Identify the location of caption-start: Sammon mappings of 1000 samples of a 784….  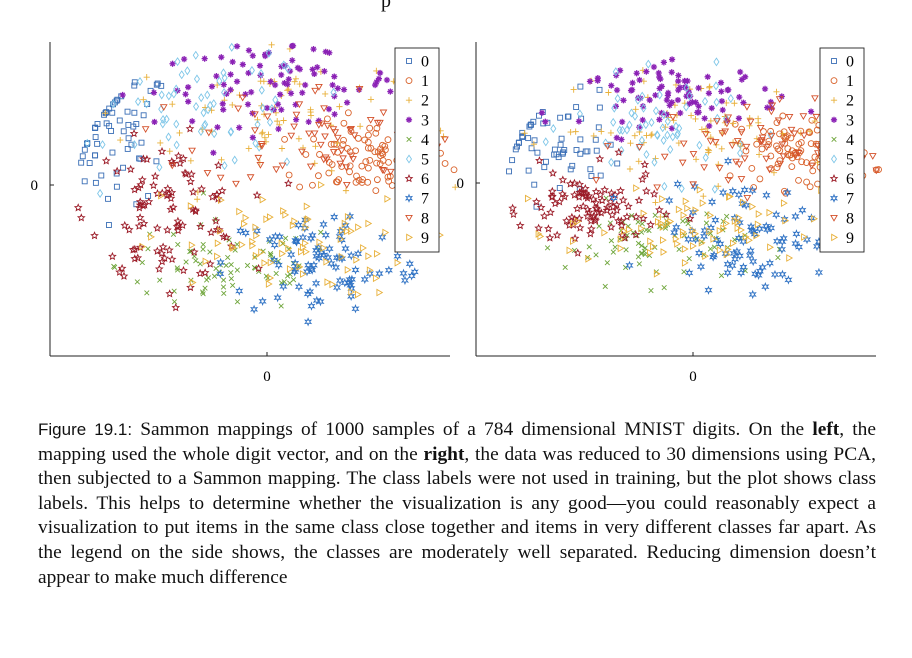
(476, 429).